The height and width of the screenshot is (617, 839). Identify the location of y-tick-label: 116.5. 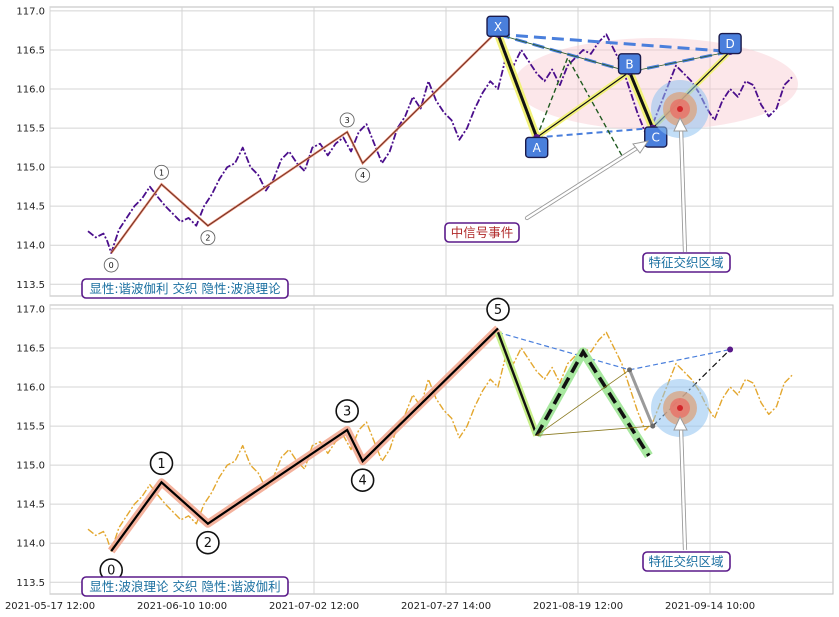
(30, 348).